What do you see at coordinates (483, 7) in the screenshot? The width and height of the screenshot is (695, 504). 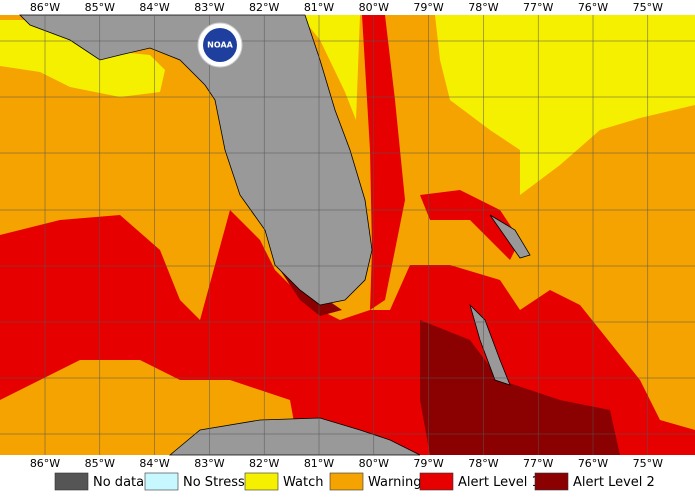 I see `top-longitude-label: 78°W` at bounding box center [483, 7].